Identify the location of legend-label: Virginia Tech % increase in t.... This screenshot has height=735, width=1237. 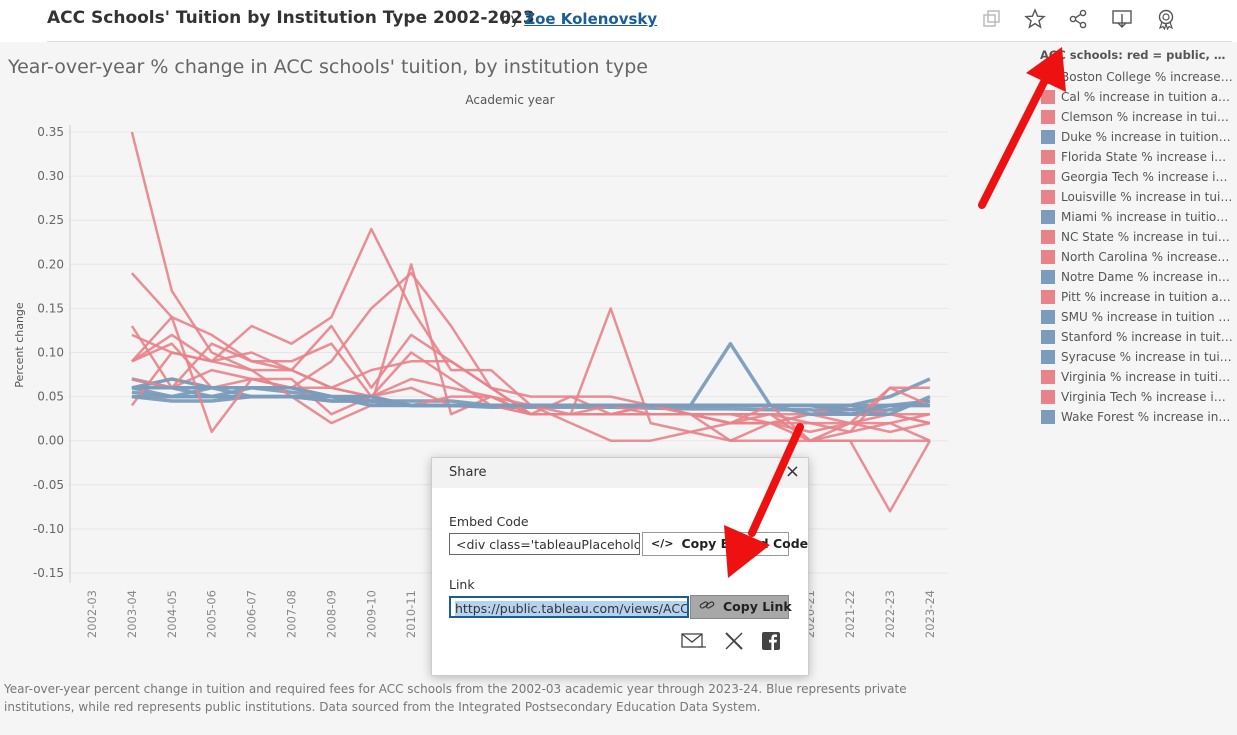
(1147, 397).